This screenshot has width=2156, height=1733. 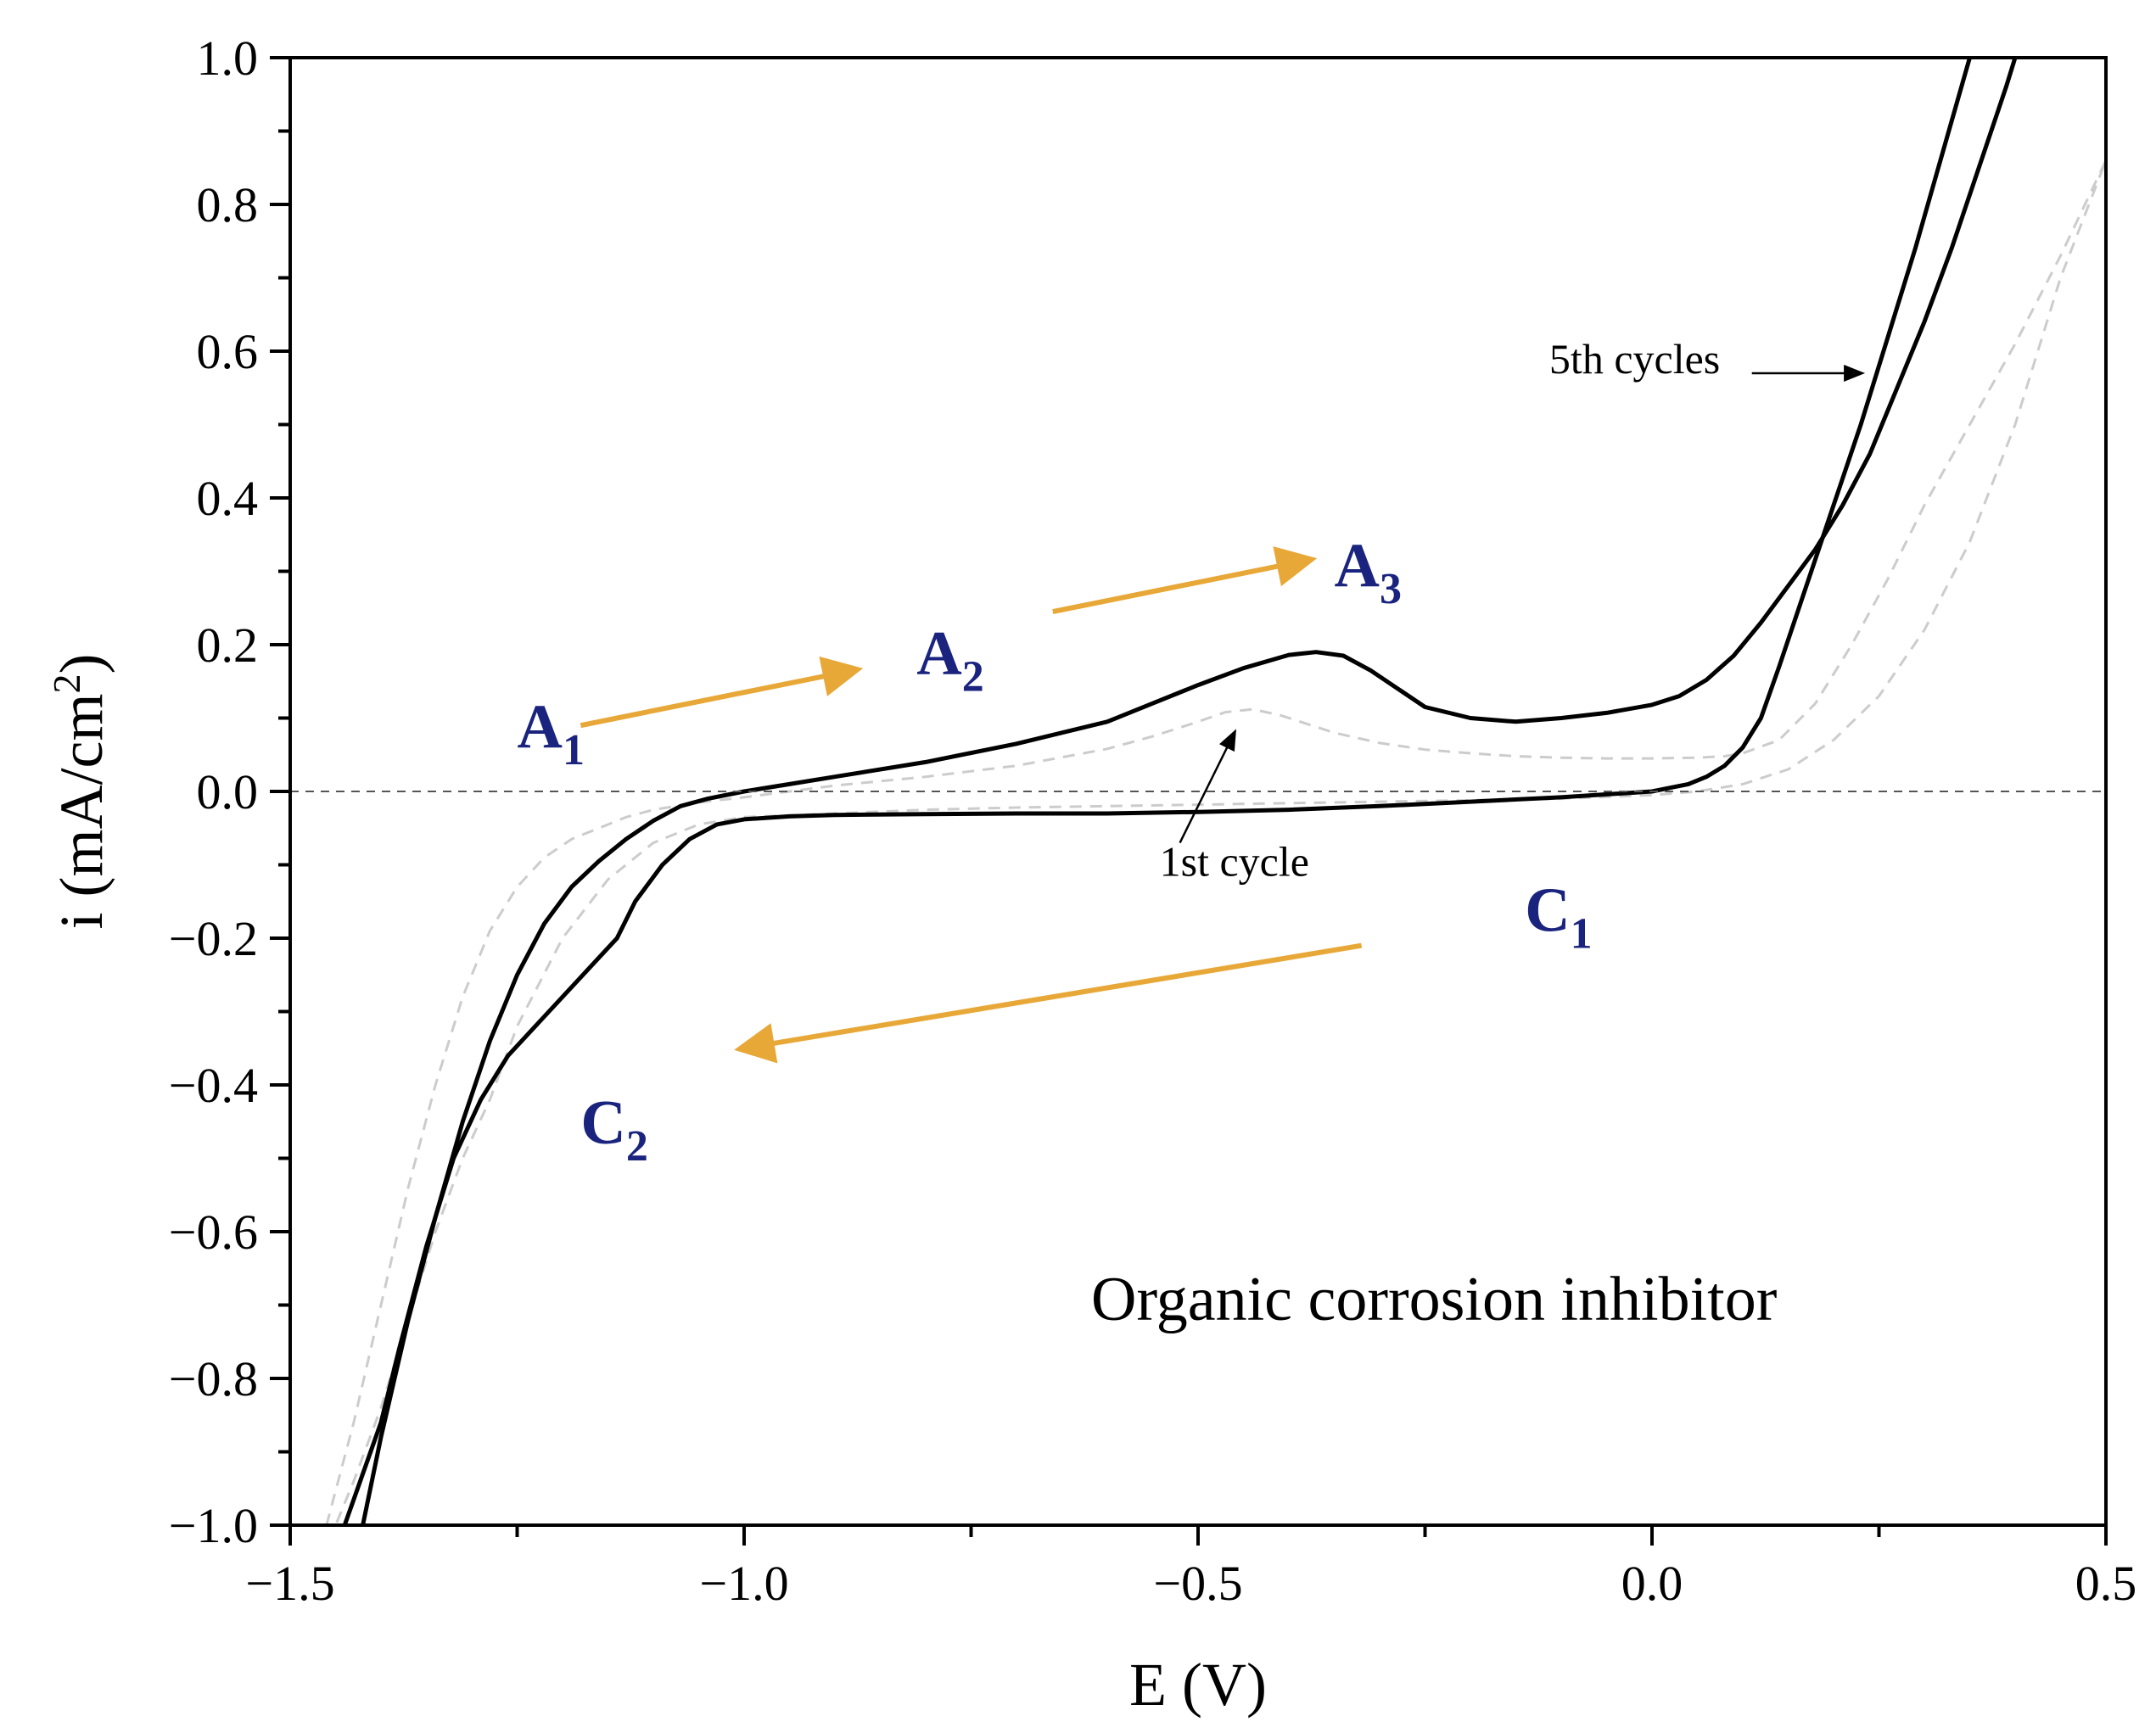 I want to click on y-axis-title-close: ), so click(x=81, y=664).